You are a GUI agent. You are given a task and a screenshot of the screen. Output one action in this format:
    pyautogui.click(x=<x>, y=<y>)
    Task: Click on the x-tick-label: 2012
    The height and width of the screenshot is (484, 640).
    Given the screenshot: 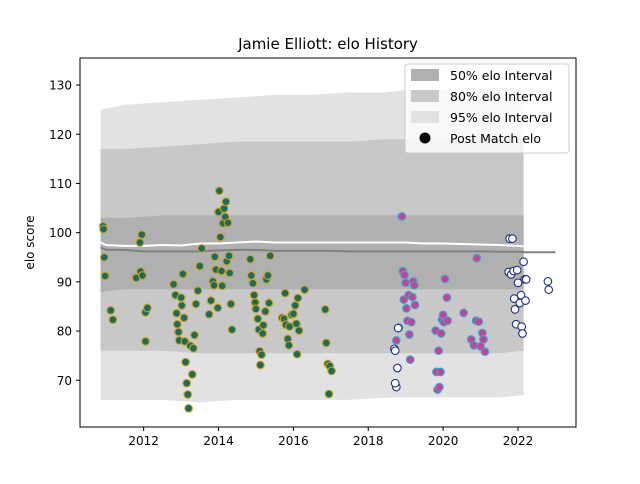 What is the action you would take?
    pyautogui.click(x=143, y=441)
    